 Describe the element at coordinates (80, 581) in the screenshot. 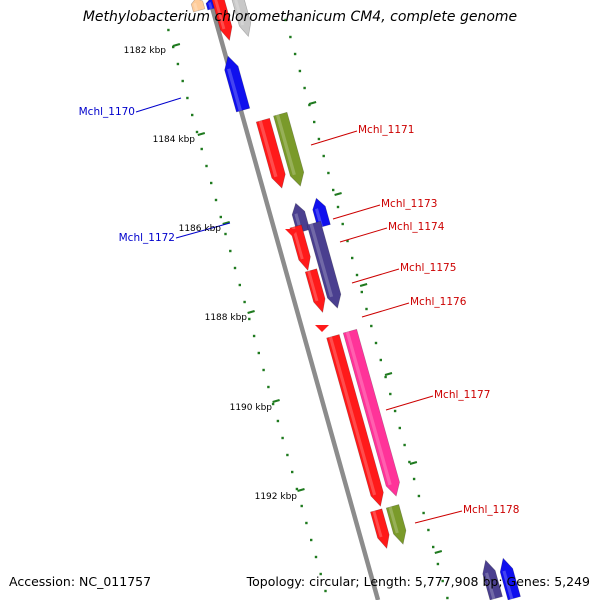

I see `accession-text: Accession: NC_011757` at that location.